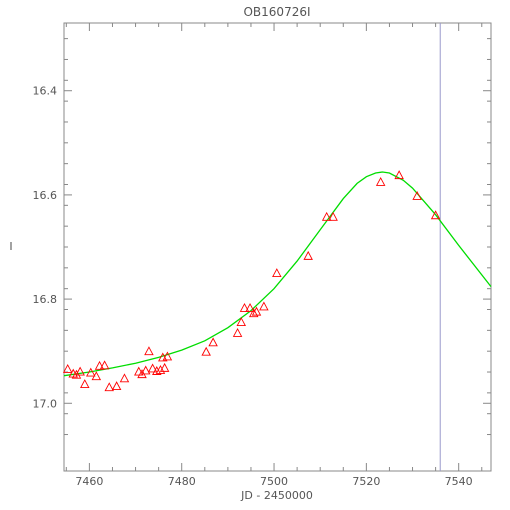  What do you see at coordinates (276, 495) in the screenshot?
I see `x-axis-label: JD - 2450000` at bounding box center [276, 495].